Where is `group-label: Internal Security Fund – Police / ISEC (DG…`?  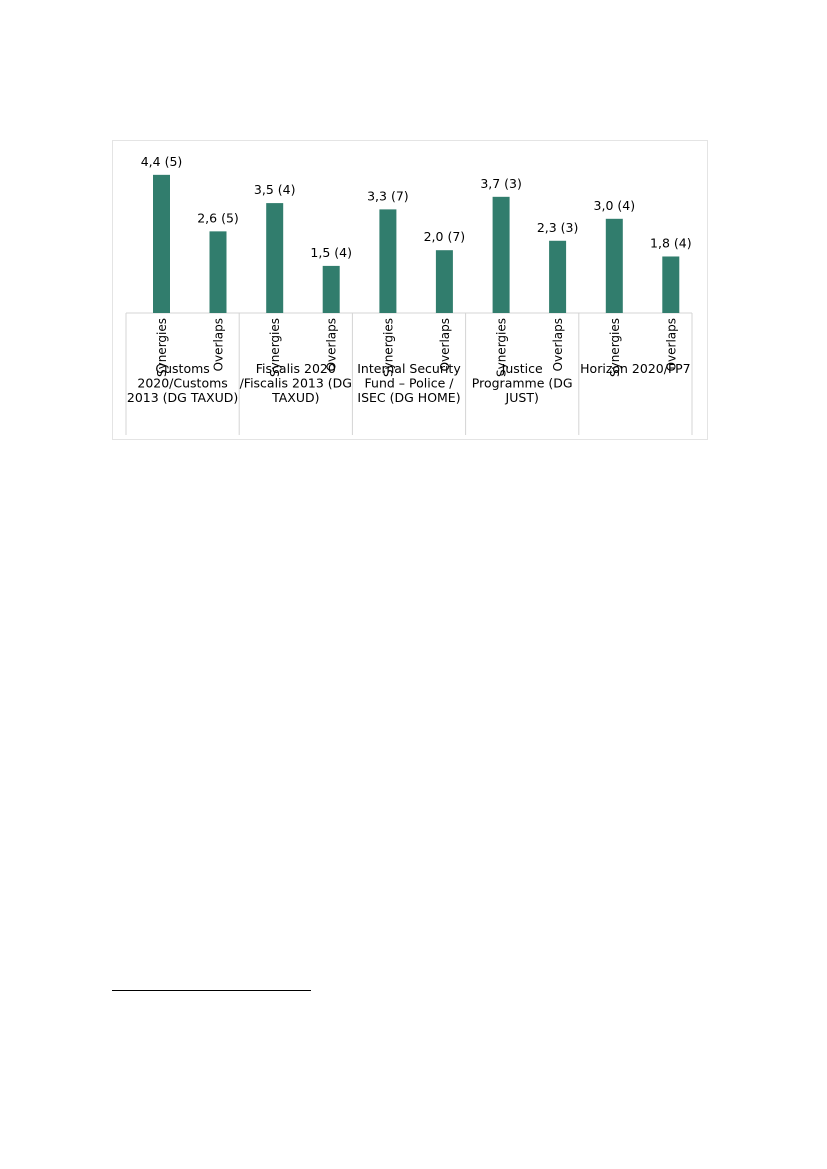 group-label: Internal Security Fund – Police / ISEC (DG… is located at coordinates (409, 383).